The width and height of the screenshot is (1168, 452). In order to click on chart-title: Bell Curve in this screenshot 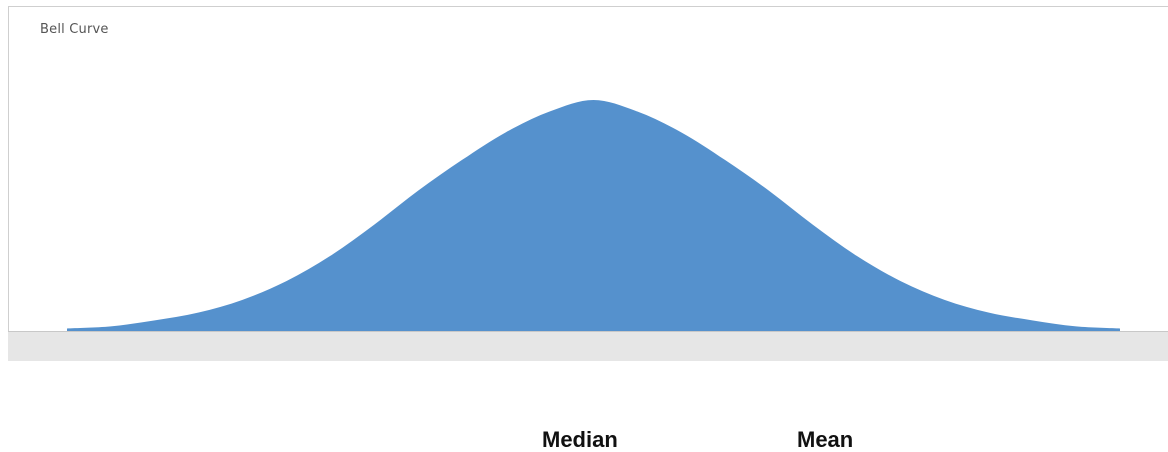, I will do `click(74, 29)`.